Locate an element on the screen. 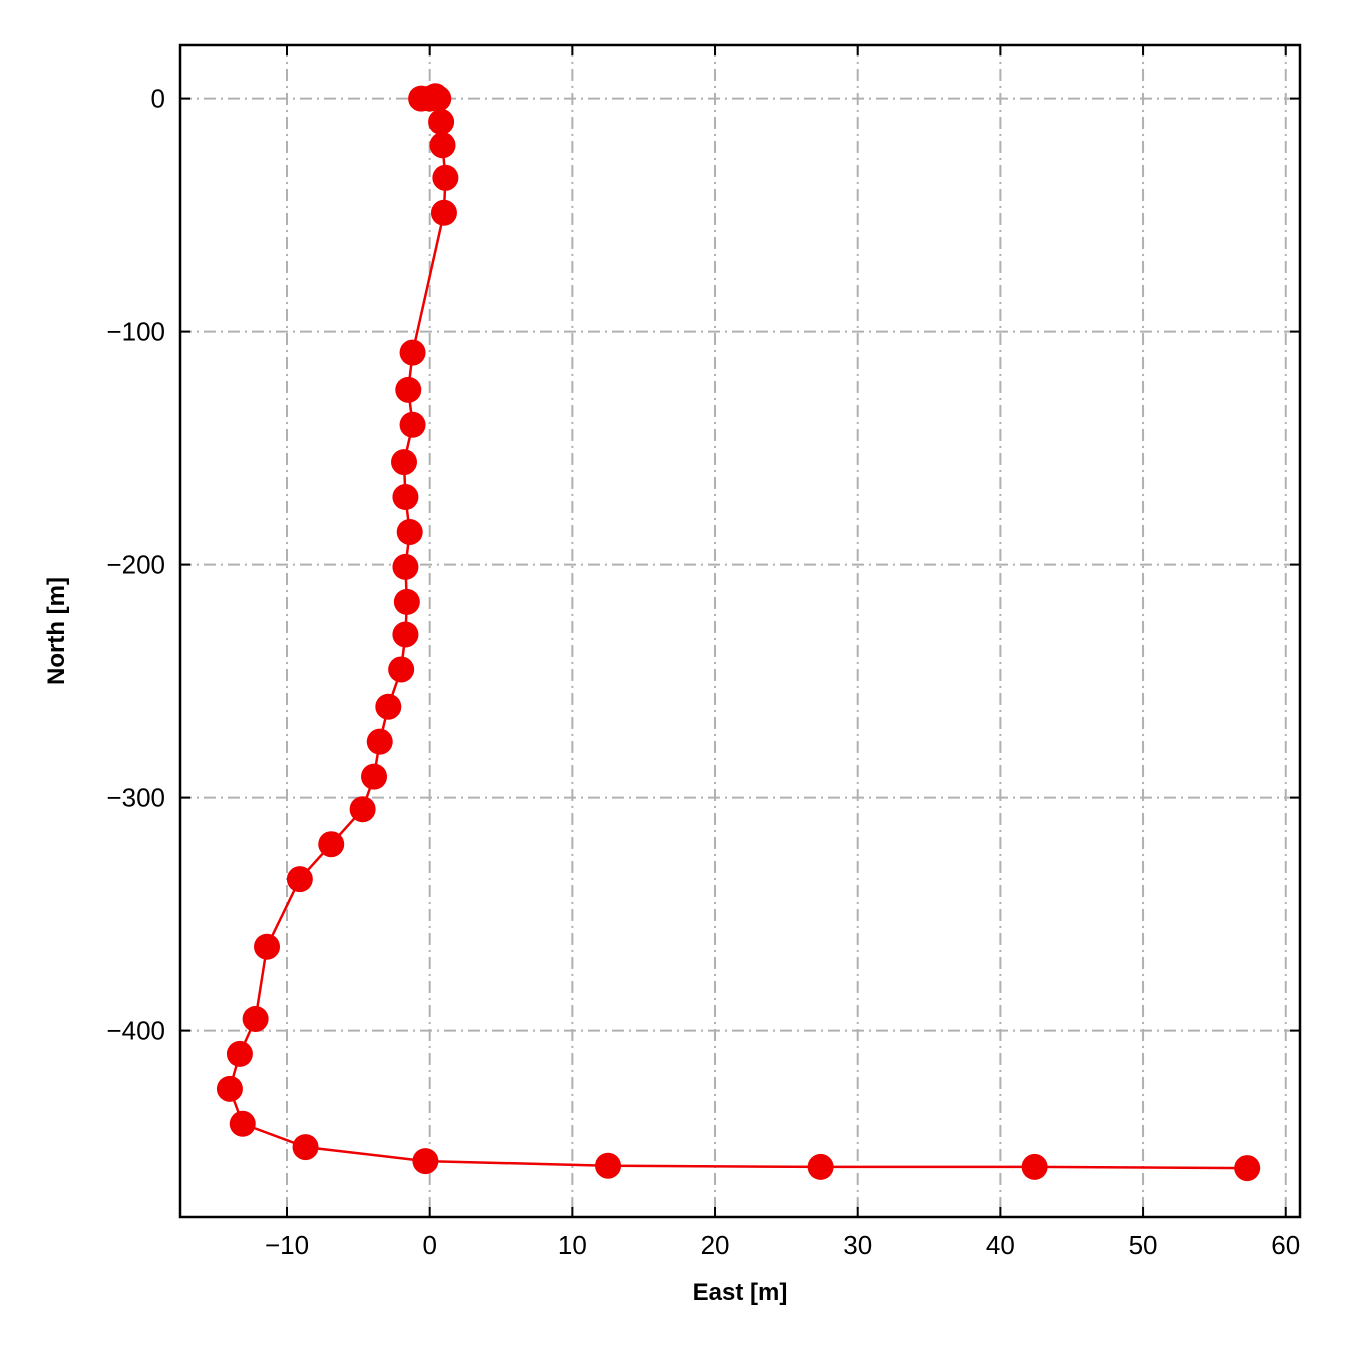  x-tick-label: 10 is located at coordinates (572, 1245).